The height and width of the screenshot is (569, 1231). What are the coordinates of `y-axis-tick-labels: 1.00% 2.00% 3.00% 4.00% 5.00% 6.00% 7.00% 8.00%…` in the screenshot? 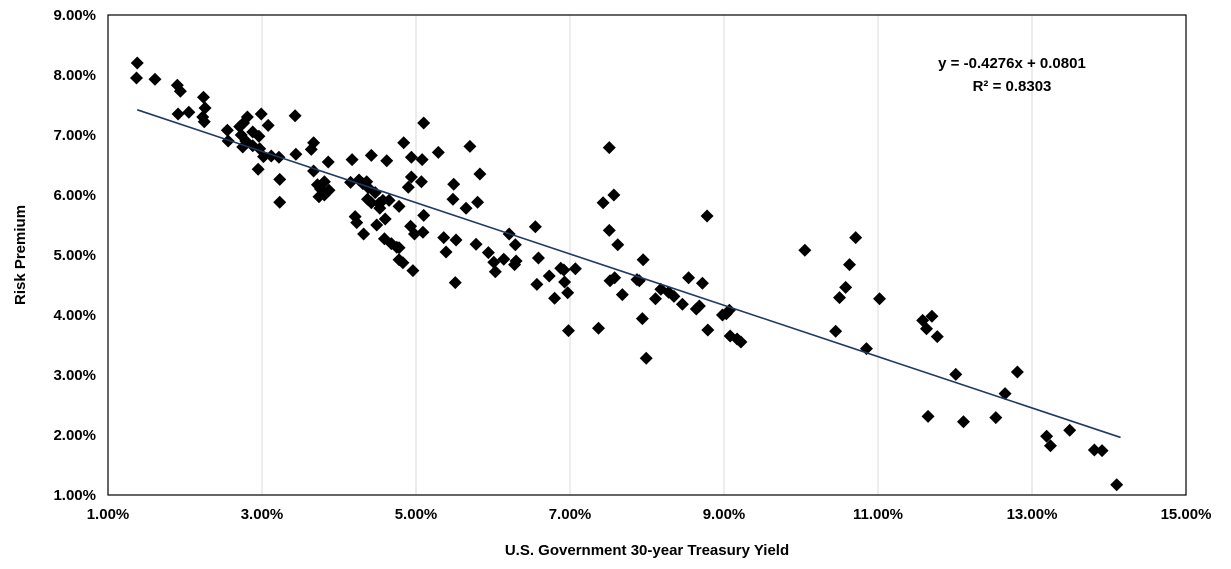 It's located at (74, 255).